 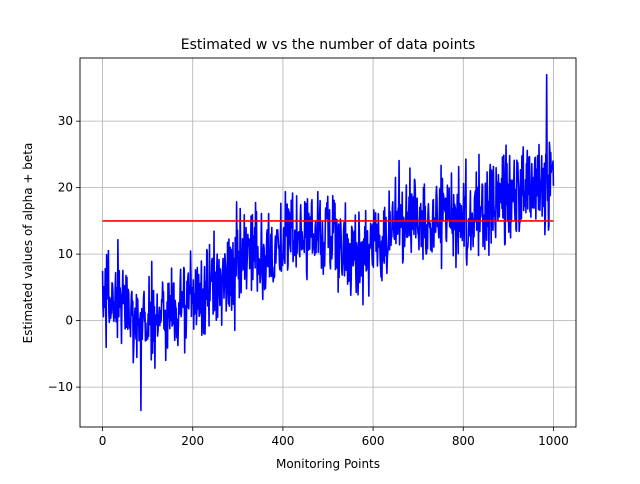 What do you see at coordinates (28, 243) in the screenshot?
I see `y-axis-label: Estimated values of alpha + beta` at bounding box center [28, 243].